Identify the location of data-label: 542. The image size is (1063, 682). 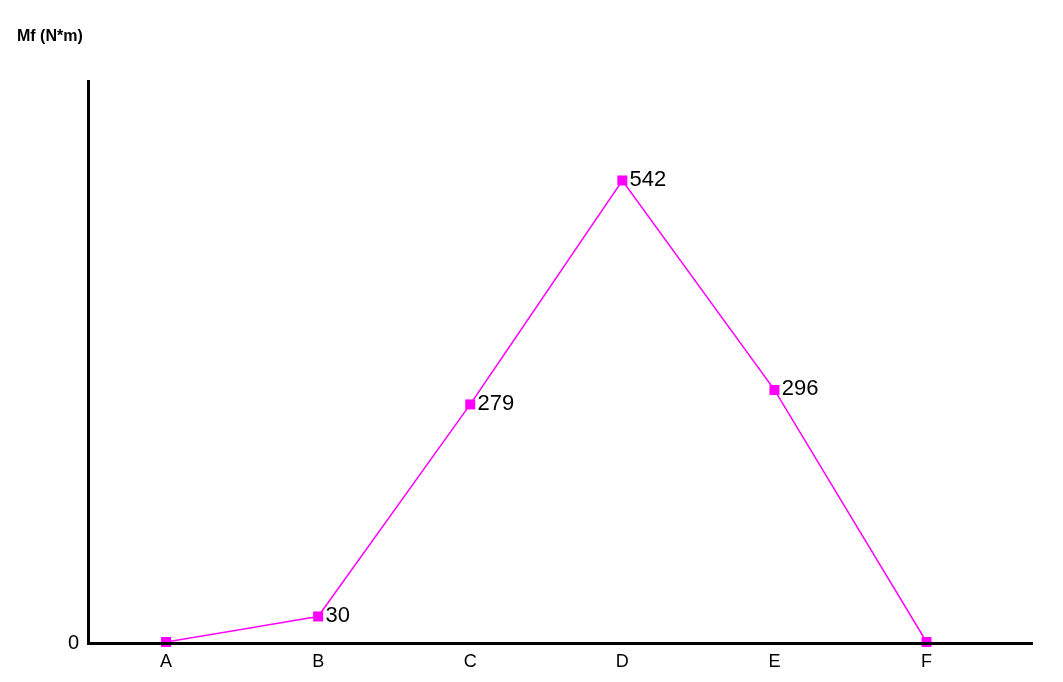
(648, 178).